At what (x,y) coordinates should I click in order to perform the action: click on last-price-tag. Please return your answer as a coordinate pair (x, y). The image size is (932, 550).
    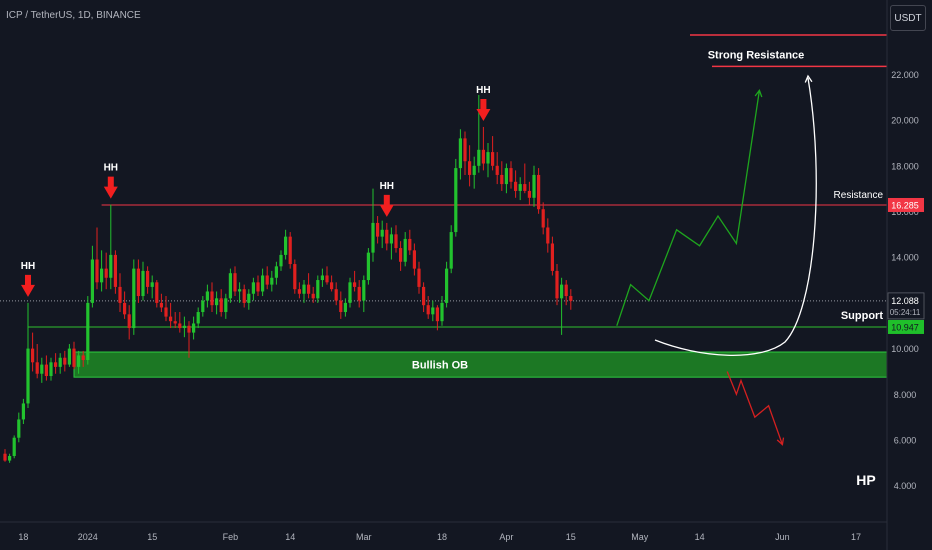
    Looking at the image, I should click on (906, 306).